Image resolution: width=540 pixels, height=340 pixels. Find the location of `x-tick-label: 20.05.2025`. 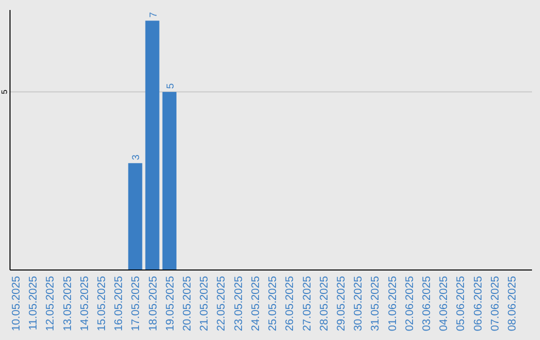

x-tick-label: 20.05.2025 is located at coordinates (188, 304).